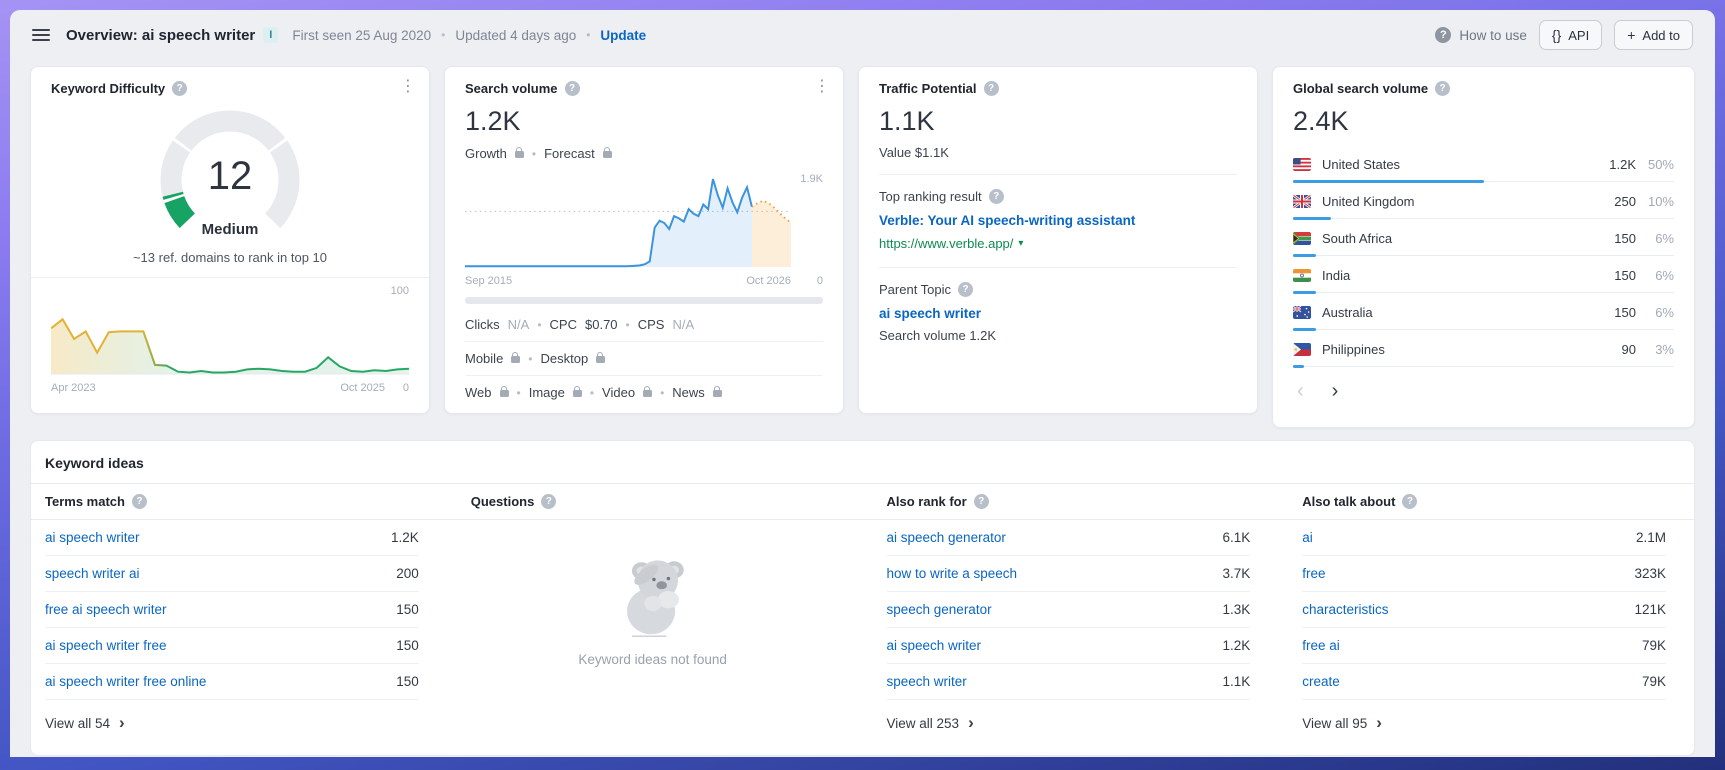 This screenshot has height=770, width=1725. I want to click on image-label: Image, so click(546, 392).